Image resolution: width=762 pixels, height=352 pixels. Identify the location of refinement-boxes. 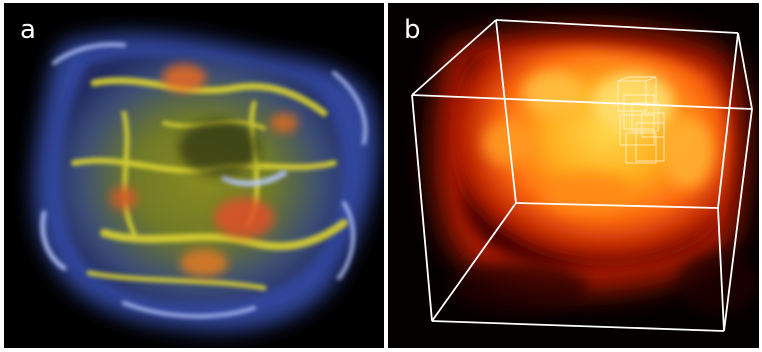
(641, 120).